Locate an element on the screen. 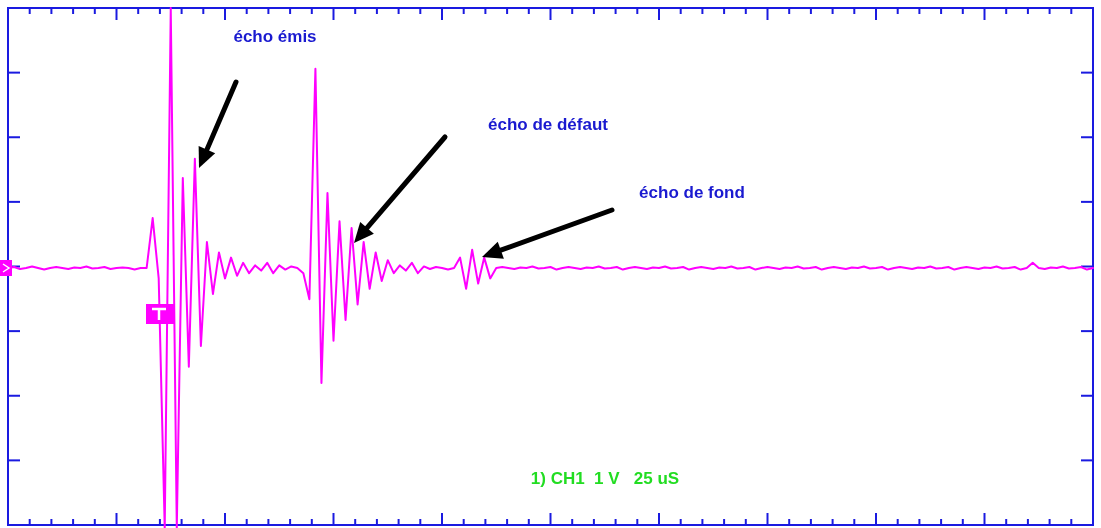 The height and width of the screenshot is (528, 1101). annotation: écho émis is located at coordinates (275, 36).